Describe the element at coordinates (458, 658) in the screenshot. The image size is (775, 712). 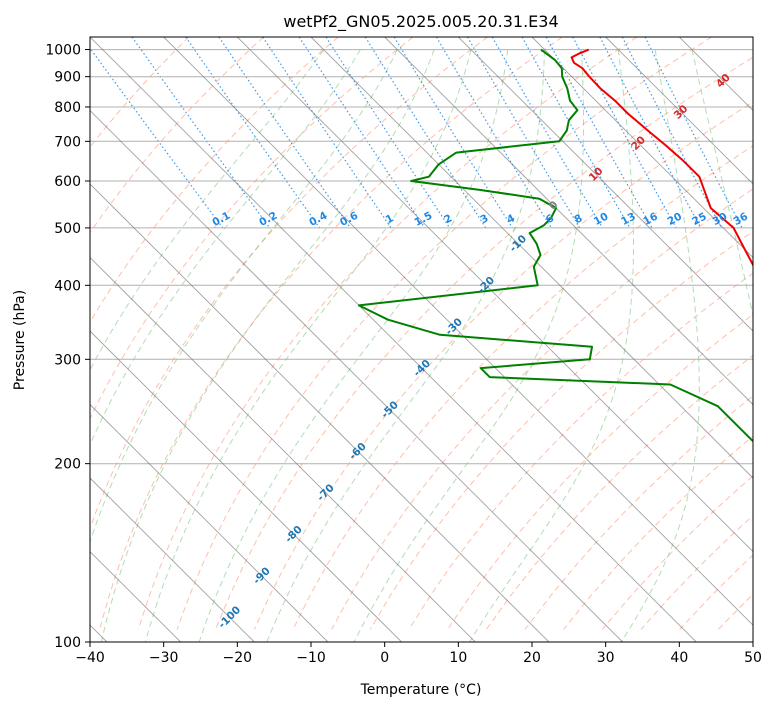
I see `x-tick-label: 10` at that location.